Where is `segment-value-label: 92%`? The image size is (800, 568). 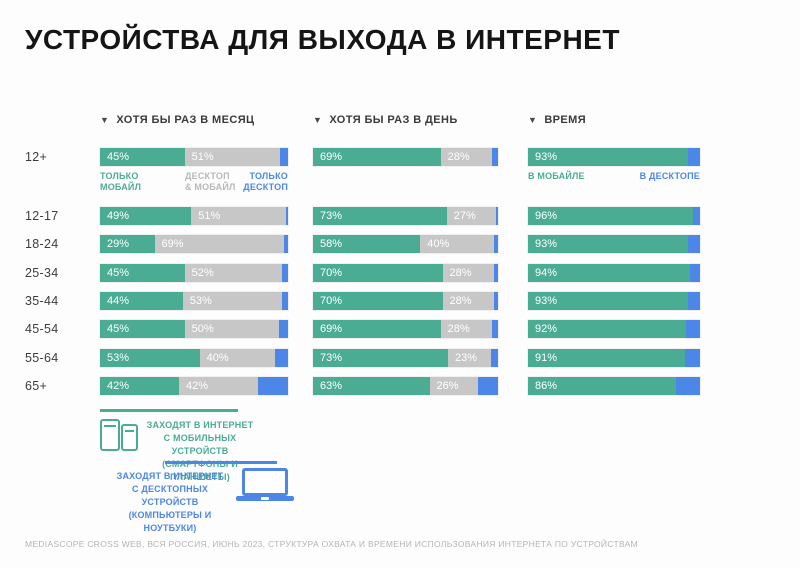
segment-value-label: 92% is located at coordinates (546, 329).